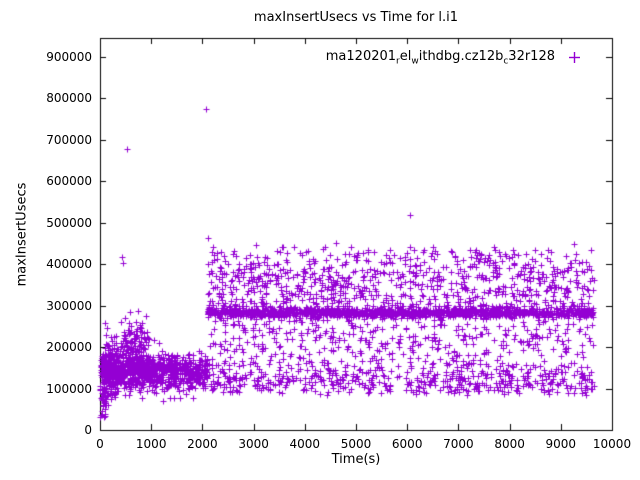  Describe the element at coordinates (509, 444) in the screenshot. I see `x-tick-label: 8000` at that location.